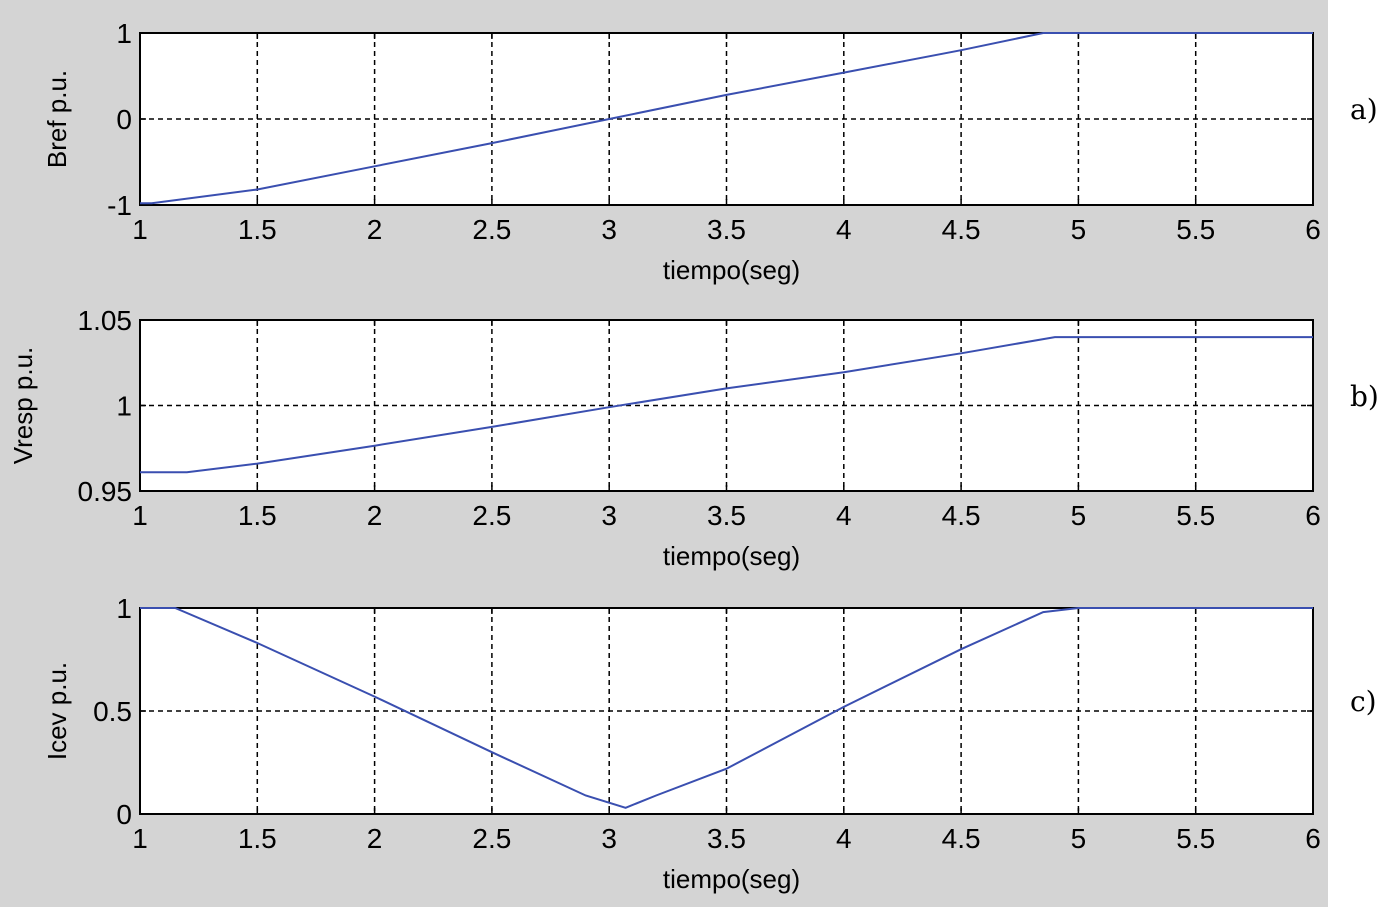 The height and width of the screenshot is (907, 1379). What do you see at coordinates (1364, 396) in the screenshot?
I see `panel-tag-b: b)` at bounding box center [1364, 396].